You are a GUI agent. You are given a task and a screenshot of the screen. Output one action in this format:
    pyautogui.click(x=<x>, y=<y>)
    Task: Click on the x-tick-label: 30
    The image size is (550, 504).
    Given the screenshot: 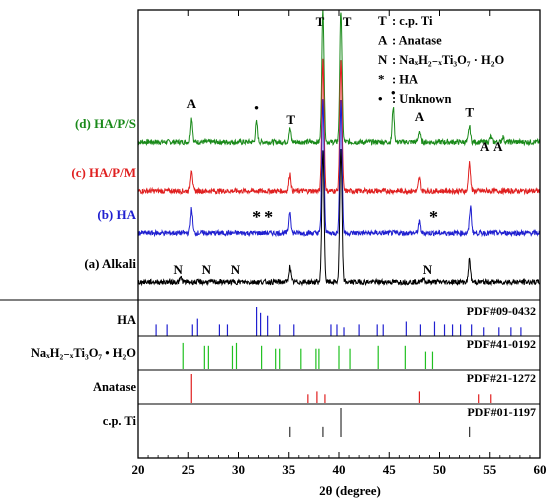 What is the action you would take?
    pyautogui.click(x=238, y=469)
    